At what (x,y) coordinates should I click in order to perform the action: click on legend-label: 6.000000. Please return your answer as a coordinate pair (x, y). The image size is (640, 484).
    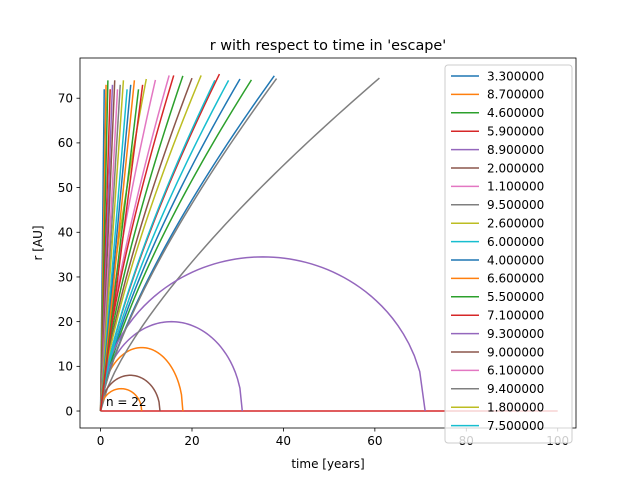
    Looking at the image, I should click on (515, 242).